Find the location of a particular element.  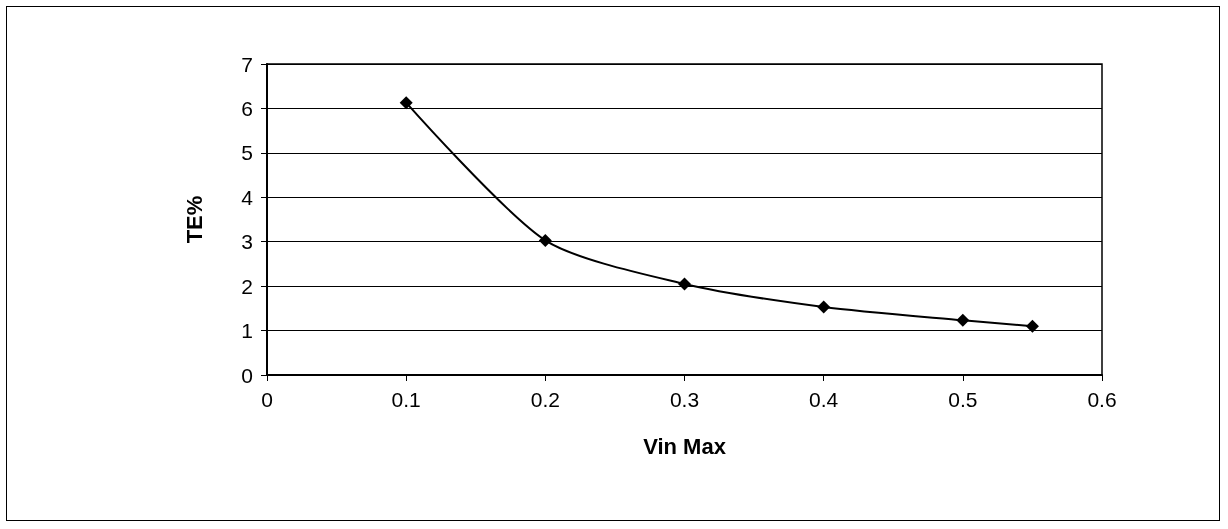

y-tick-label: 7 is located at coordinates (247, 64).